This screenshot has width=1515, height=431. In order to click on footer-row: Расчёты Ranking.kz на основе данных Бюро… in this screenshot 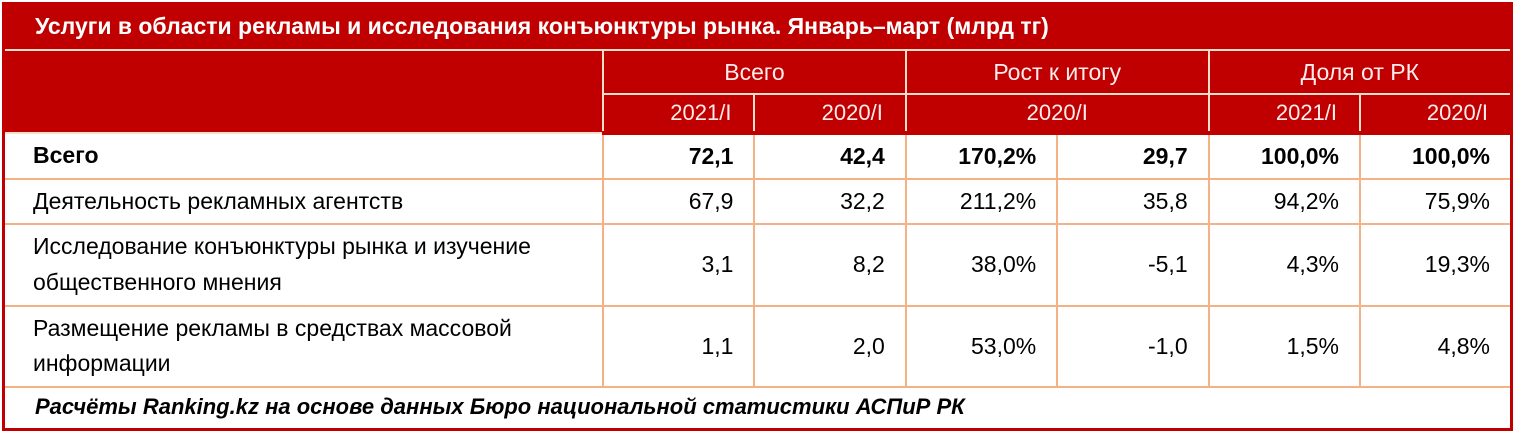, I will do `click(757, 407)`.